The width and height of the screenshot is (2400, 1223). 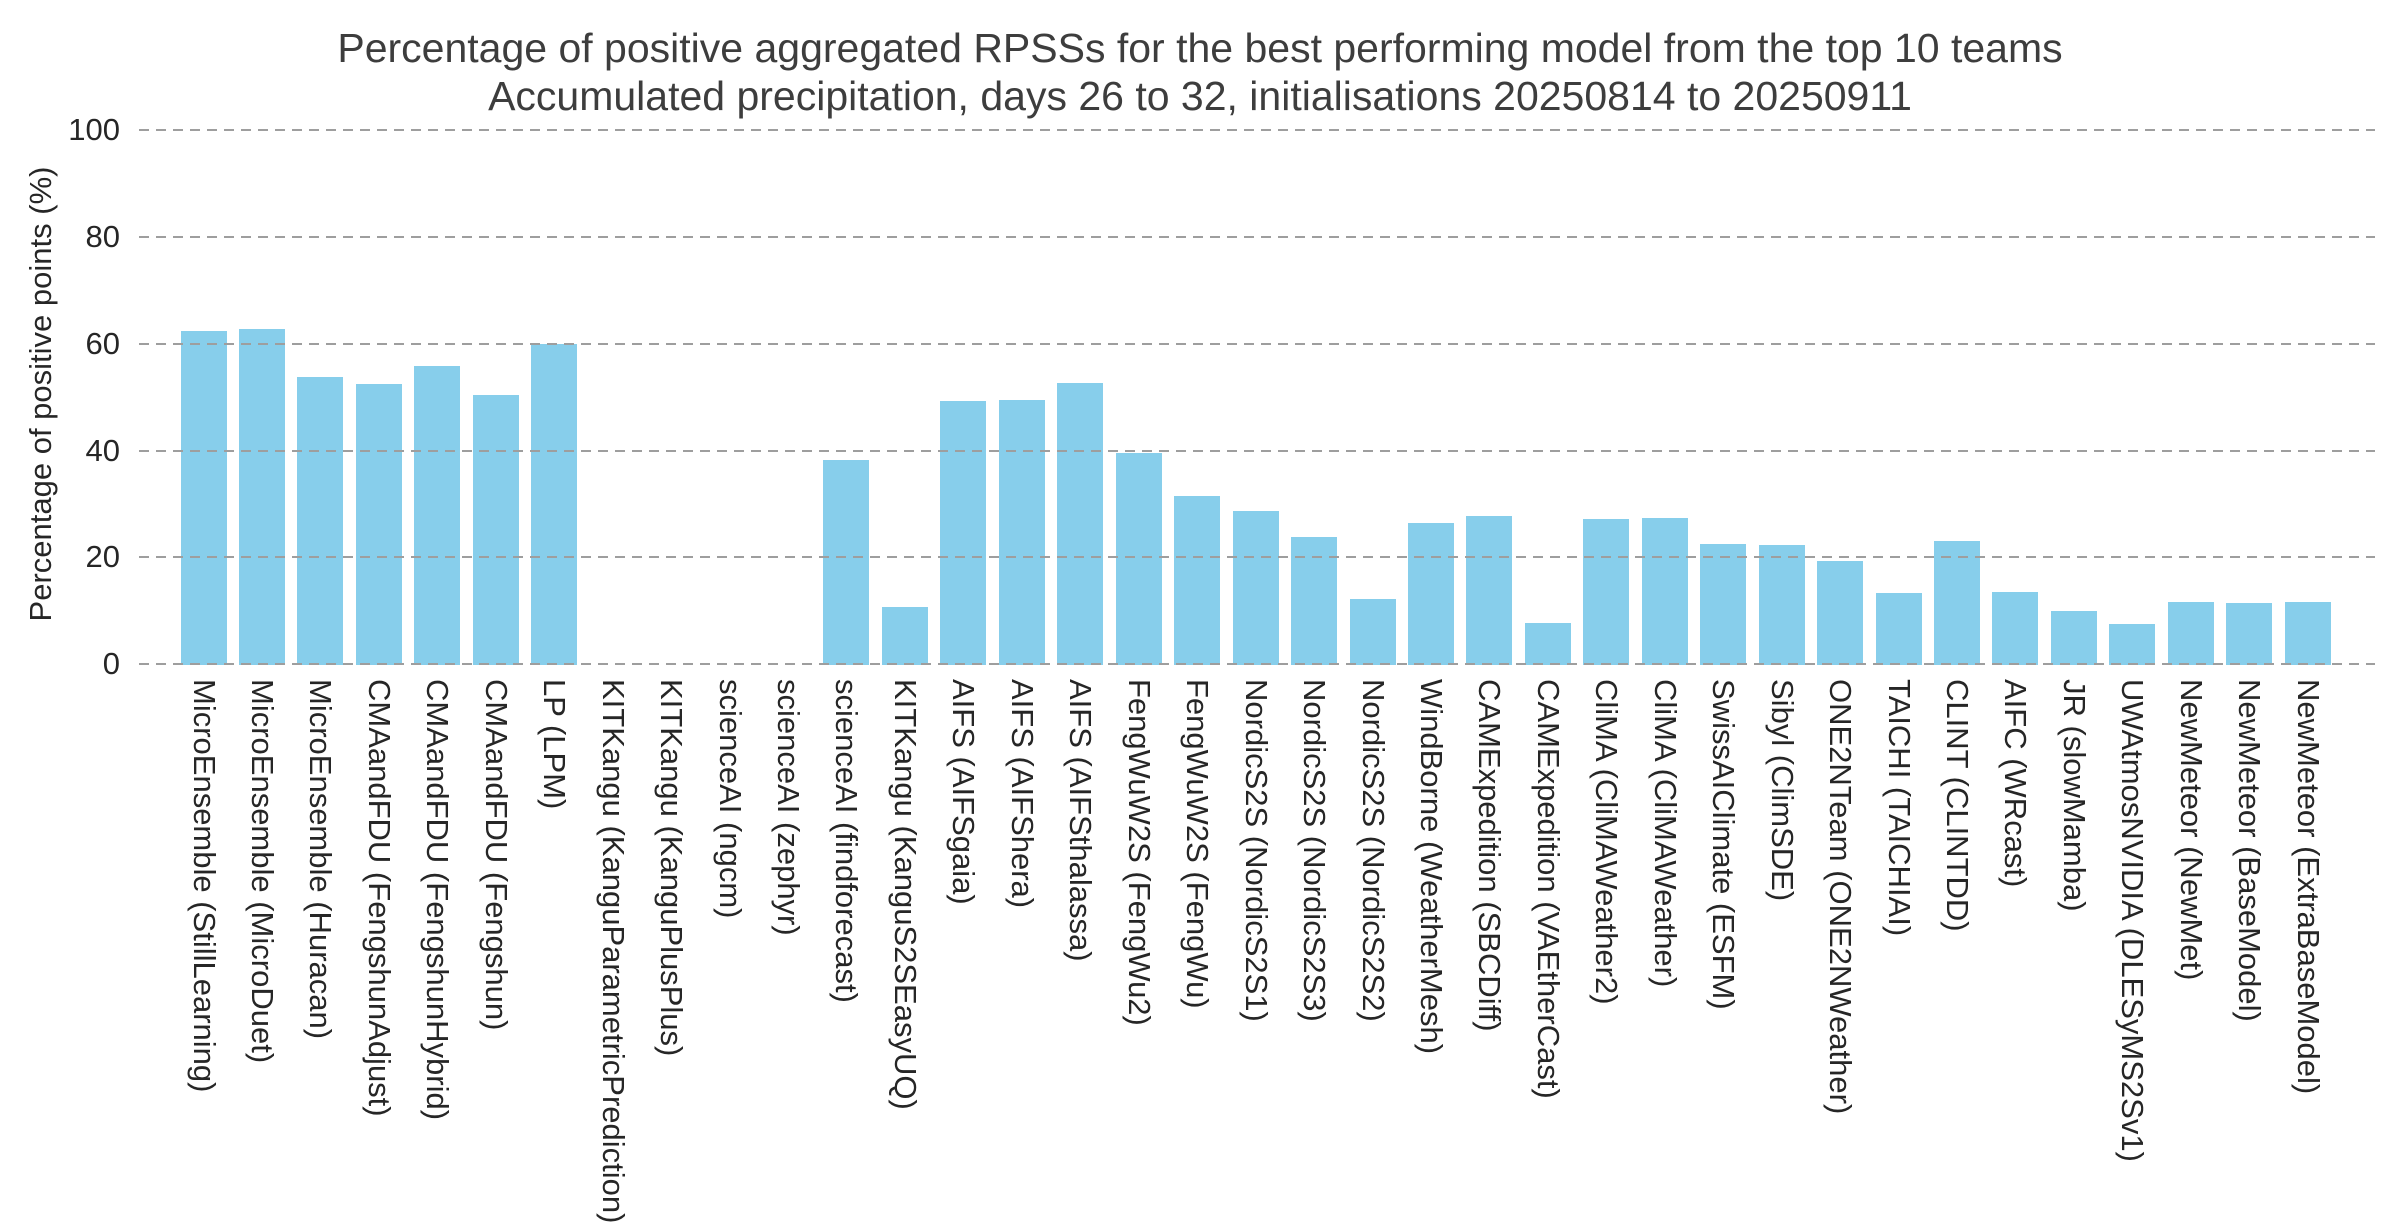 What do you see at coordinates (102, 343) in the screenshot?
I see `y-tick-label: 60` at bounding box center [102, 343].